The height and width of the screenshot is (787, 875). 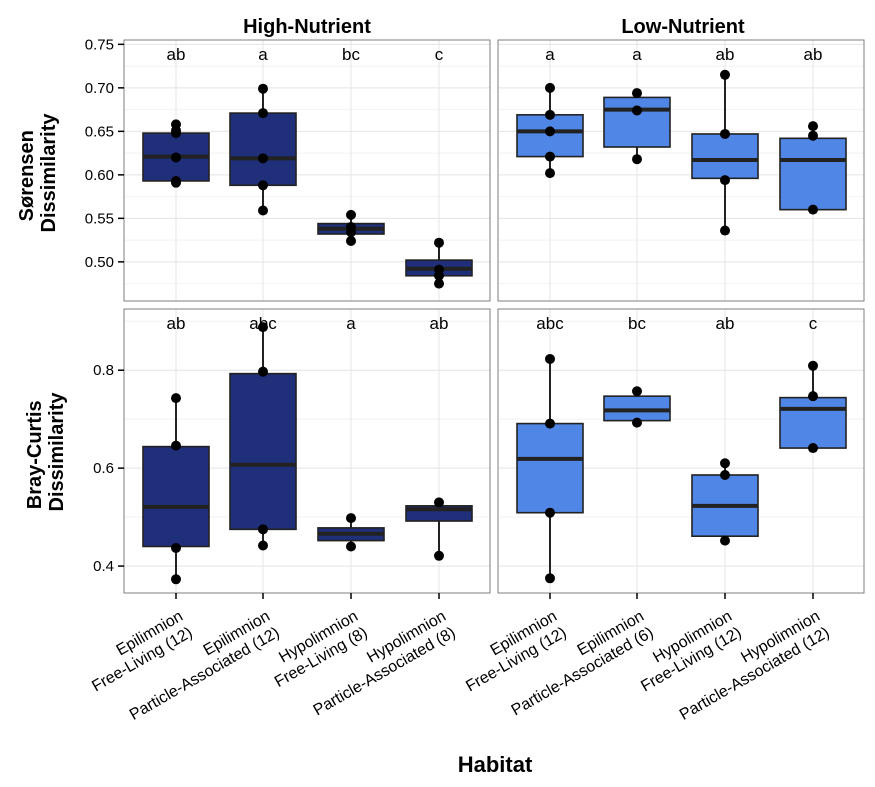 I want to click on y-axis-title-bray-curtis-line2: Dissimilarity, so click(x=57, y=452).